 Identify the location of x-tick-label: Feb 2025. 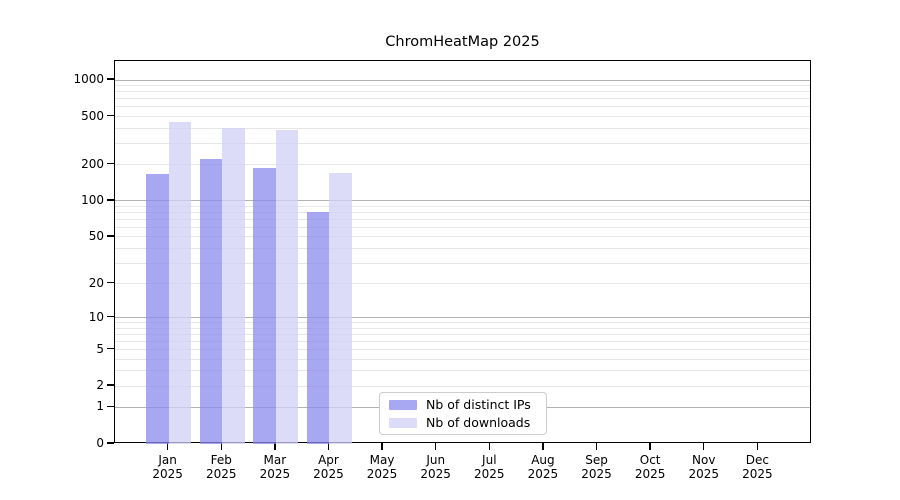
(221, 467).